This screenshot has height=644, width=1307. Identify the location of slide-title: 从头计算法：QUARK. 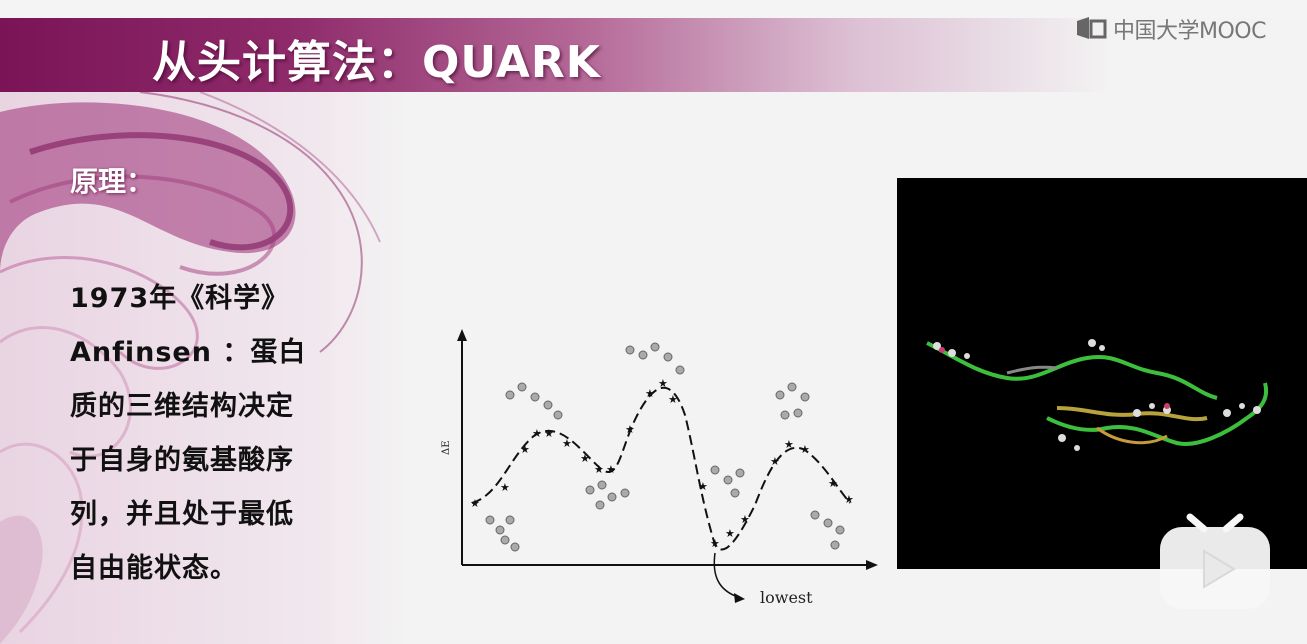
(376, 62).